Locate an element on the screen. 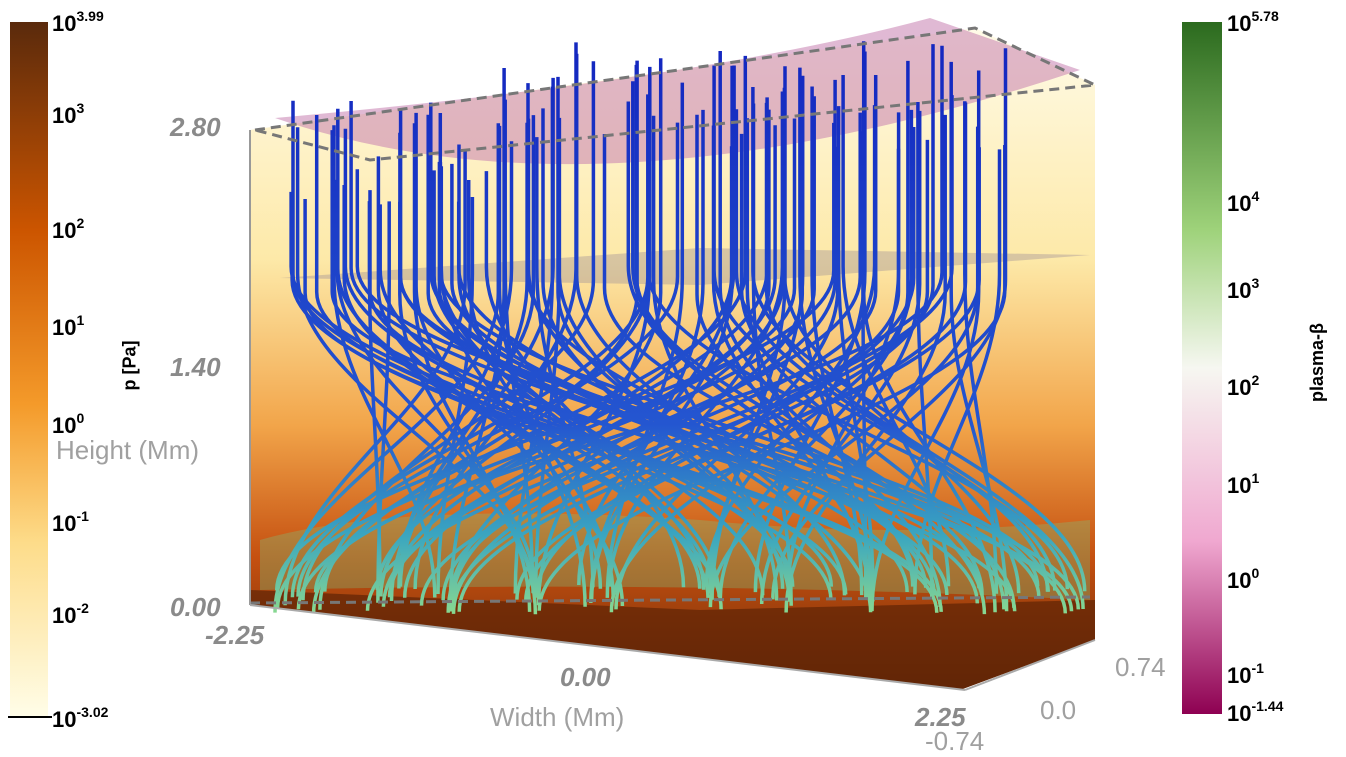 The image size is (1346, 757). tick-exponent: -1.44 is located at coordinates (1267, 706).